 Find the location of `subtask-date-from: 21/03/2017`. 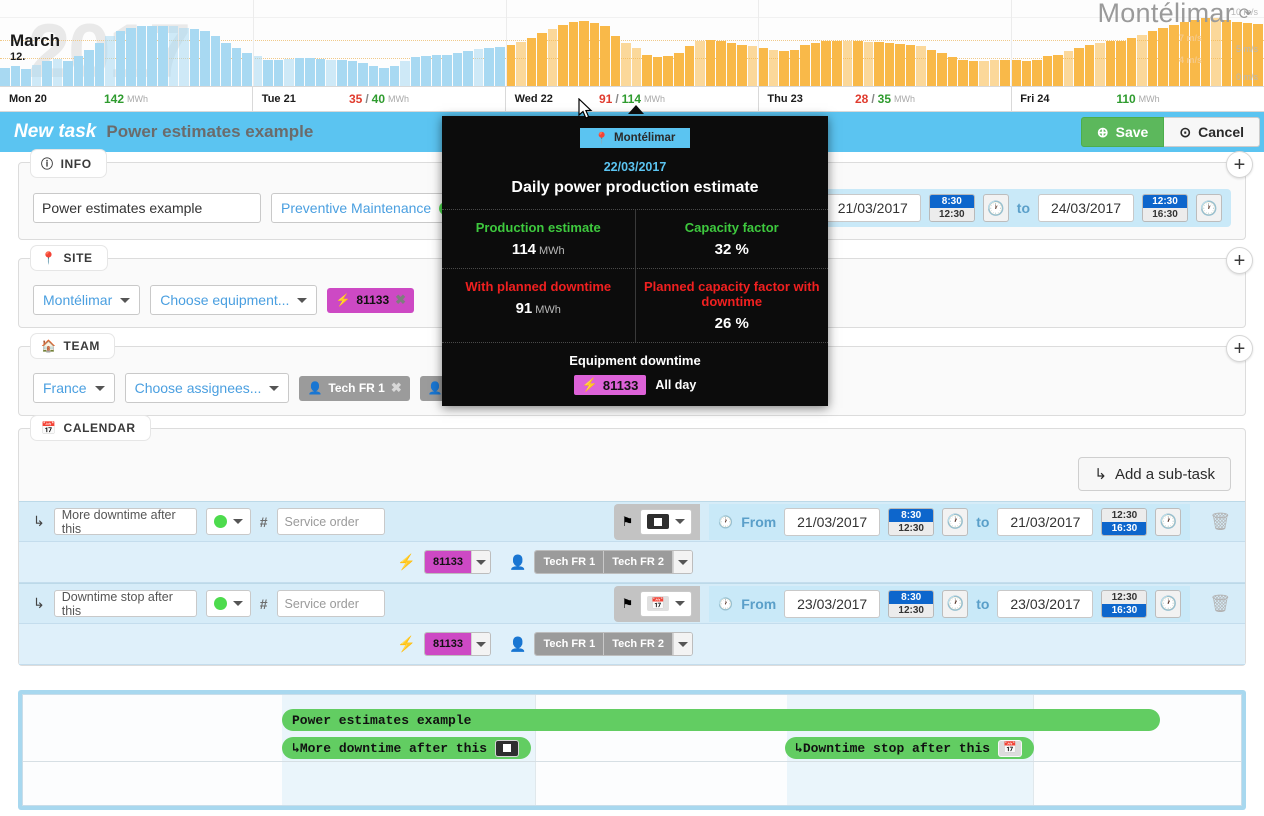

subtask-date-from: 21/03/2017 is located at coordinates (832, 521).